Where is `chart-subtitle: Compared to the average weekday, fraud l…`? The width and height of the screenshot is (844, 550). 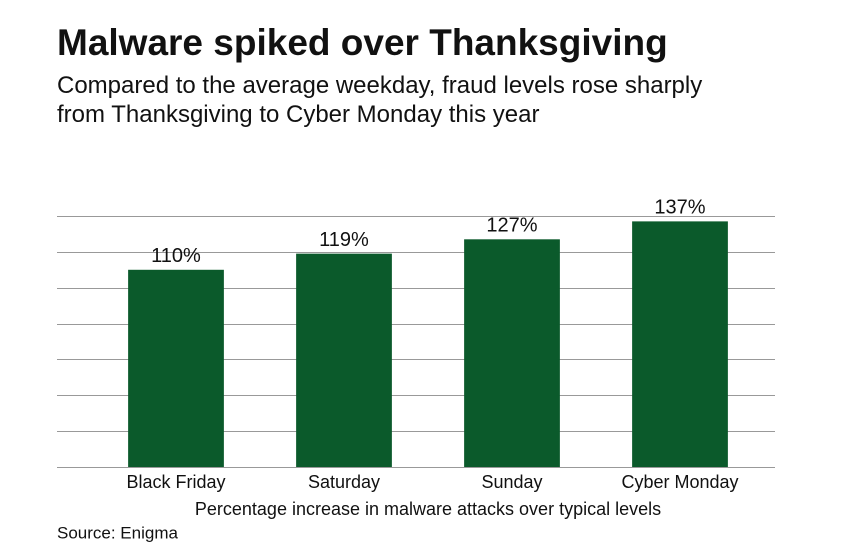 chart-subtitle: Compared to the average weekday, fraud l… is located at coordinates (380, 100).